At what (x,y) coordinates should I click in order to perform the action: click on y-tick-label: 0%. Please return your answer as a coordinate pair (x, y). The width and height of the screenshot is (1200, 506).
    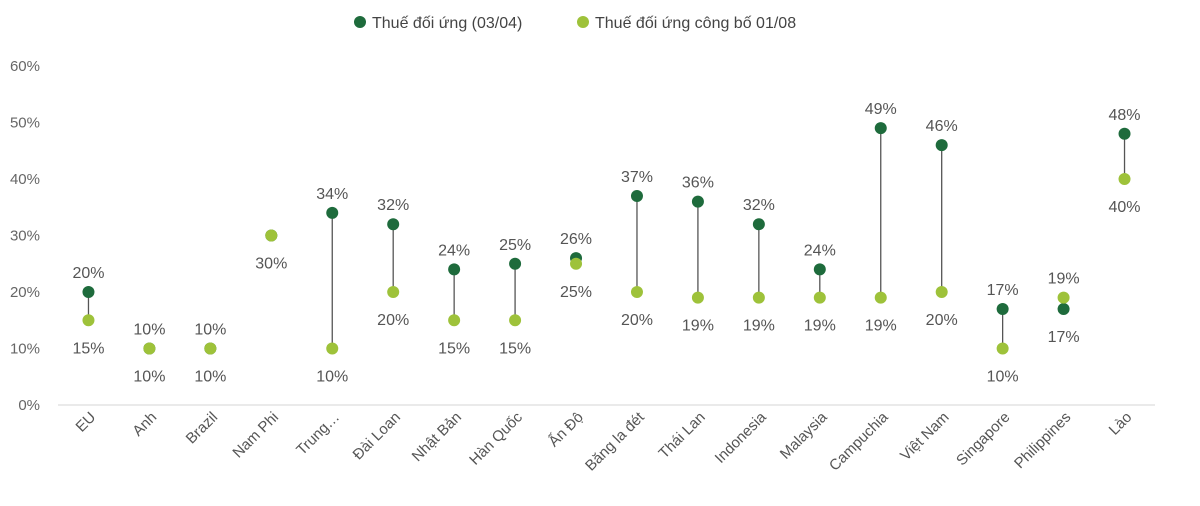
    Looking at the image, I should click on (29, 405).